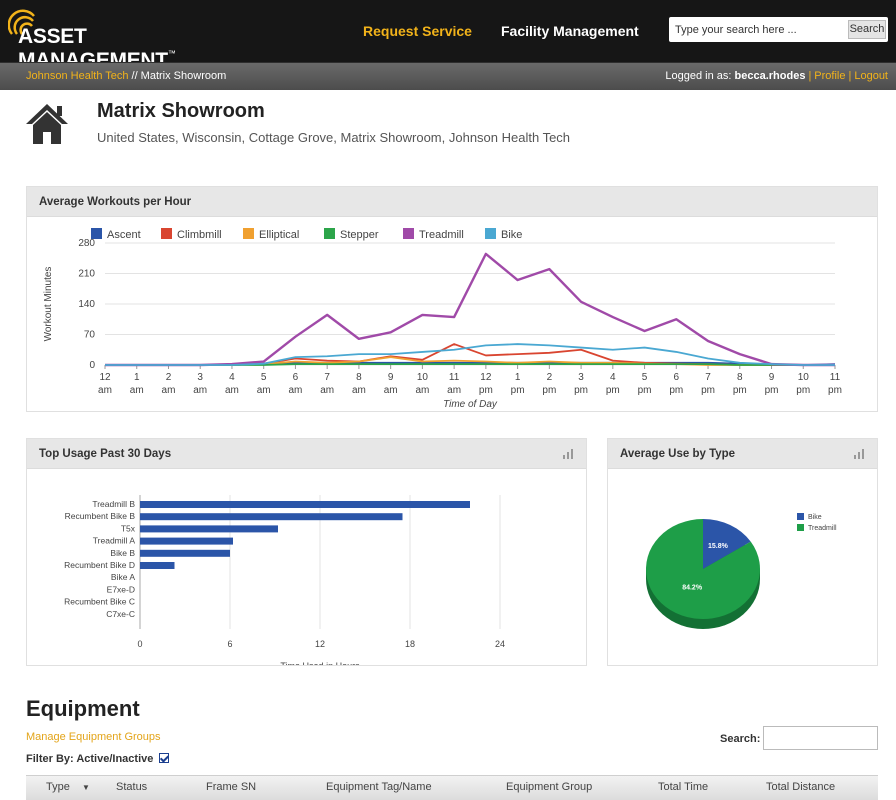  Describe the element at coordinates (822, 528) in the screenshot. I see `pie-legend-label: Treadmill` at that location.